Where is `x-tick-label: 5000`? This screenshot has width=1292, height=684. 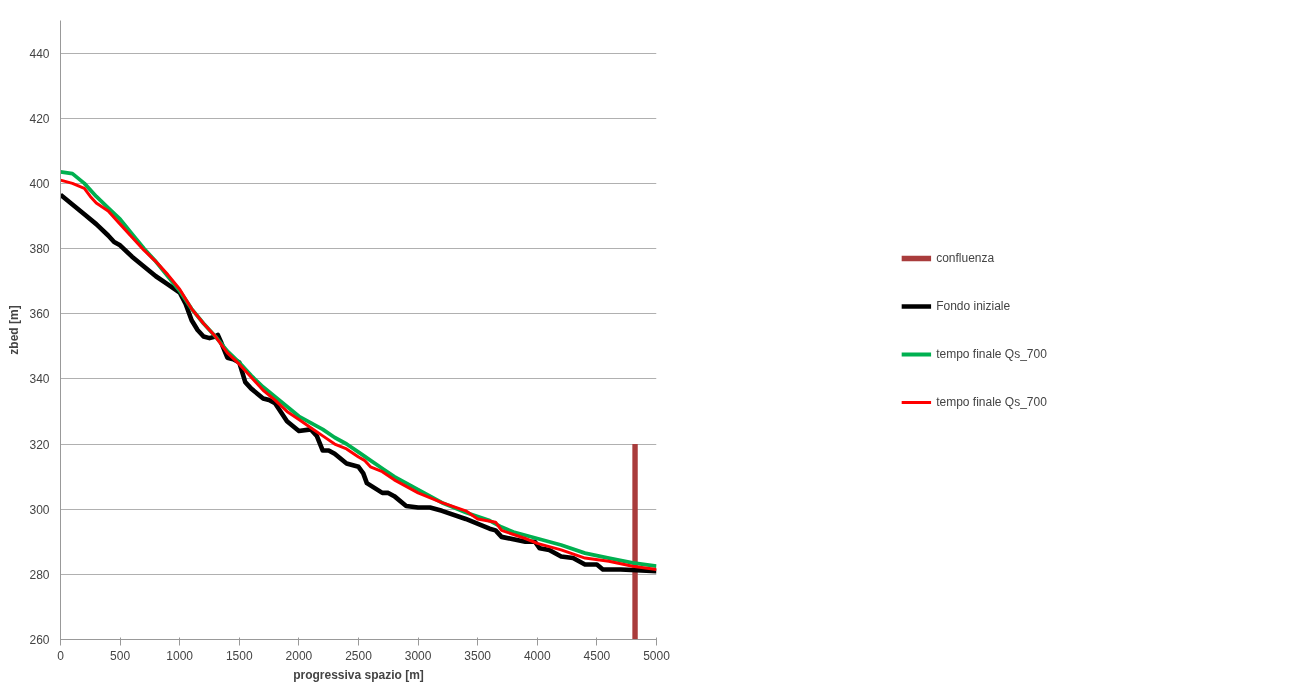
x-tick-label: 5000 is located at coordinates (657, 655).